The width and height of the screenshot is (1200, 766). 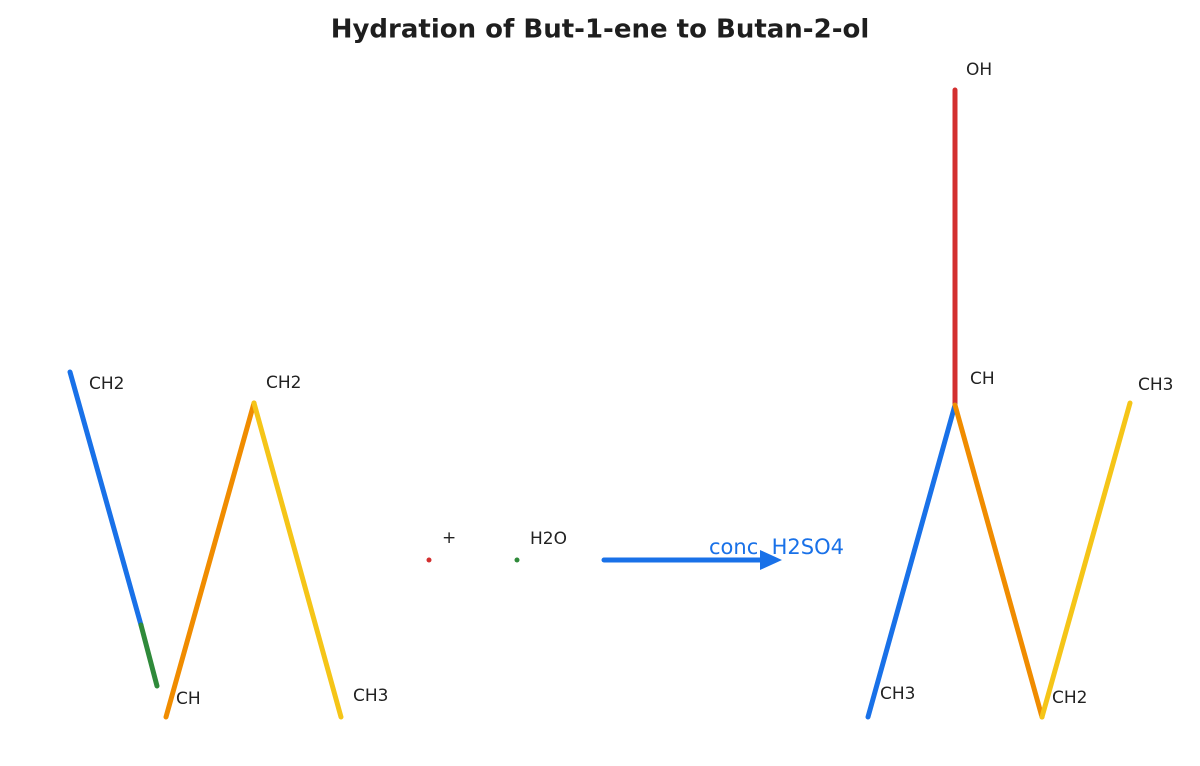 What do you see at coordinates (449, 538) in the screenshot?
I see `plus-sign: +` at bounding box center [449, 538].